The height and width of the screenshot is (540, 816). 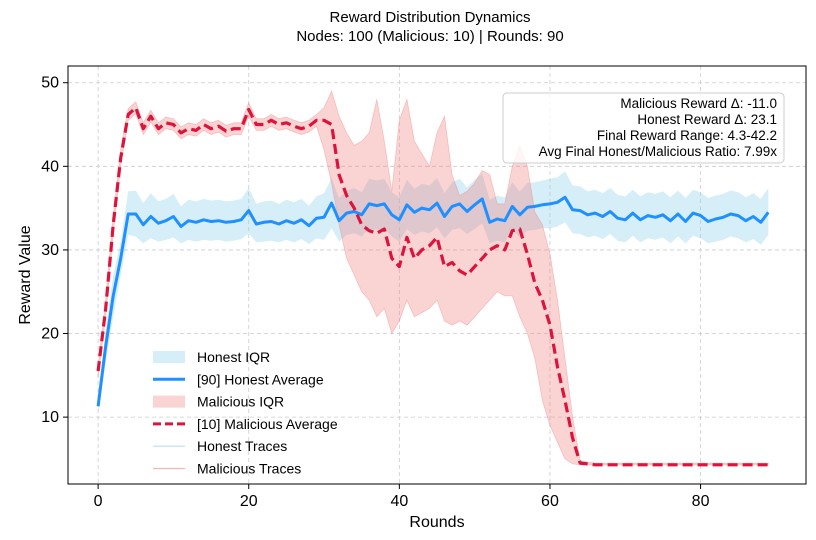 What do you see at coordinates (658, 151) in the screenshot?
I see `stat-ratio: Avg Final Honest/Malicious Ratio: 7.99x` at bounding box center [658, 151].